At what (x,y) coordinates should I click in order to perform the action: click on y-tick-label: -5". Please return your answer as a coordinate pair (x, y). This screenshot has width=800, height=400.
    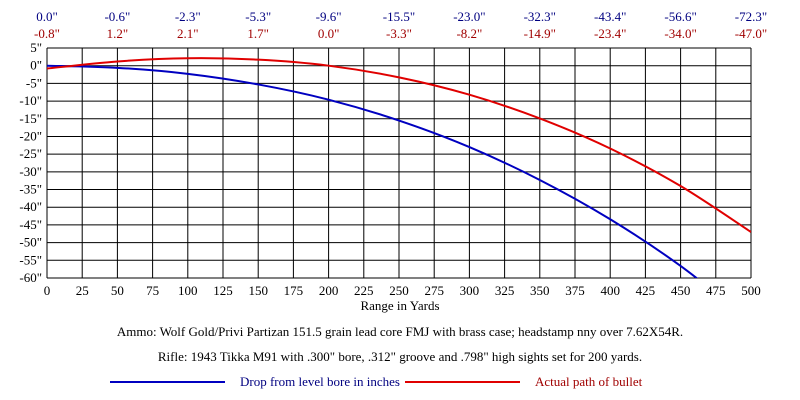
    Looking at the image, I should click on (34, 82).